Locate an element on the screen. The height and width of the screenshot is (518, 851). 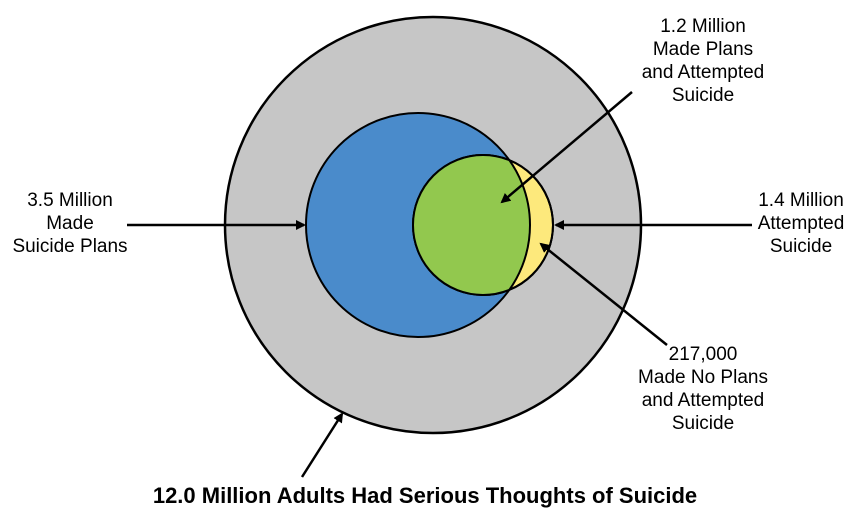
label-line: Attempted is located at coordinates (801, 223).